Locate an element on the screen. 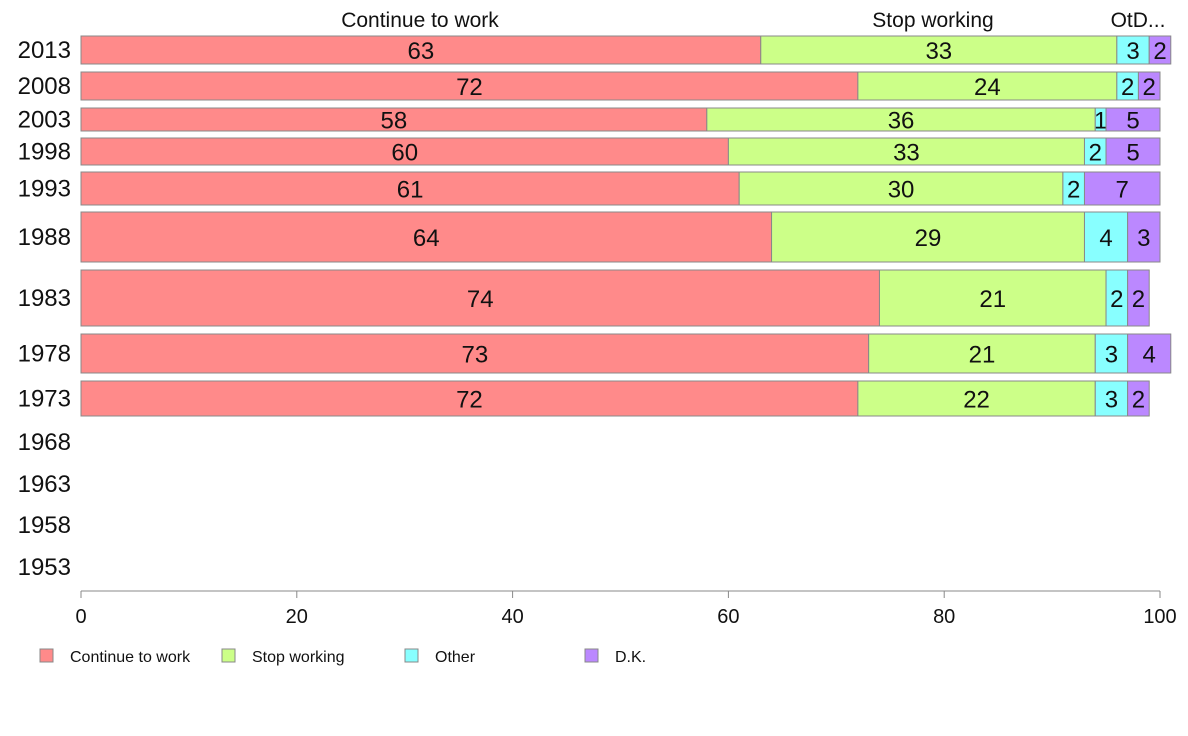  bar-other-2013 is located at coordinates (1133, 50).